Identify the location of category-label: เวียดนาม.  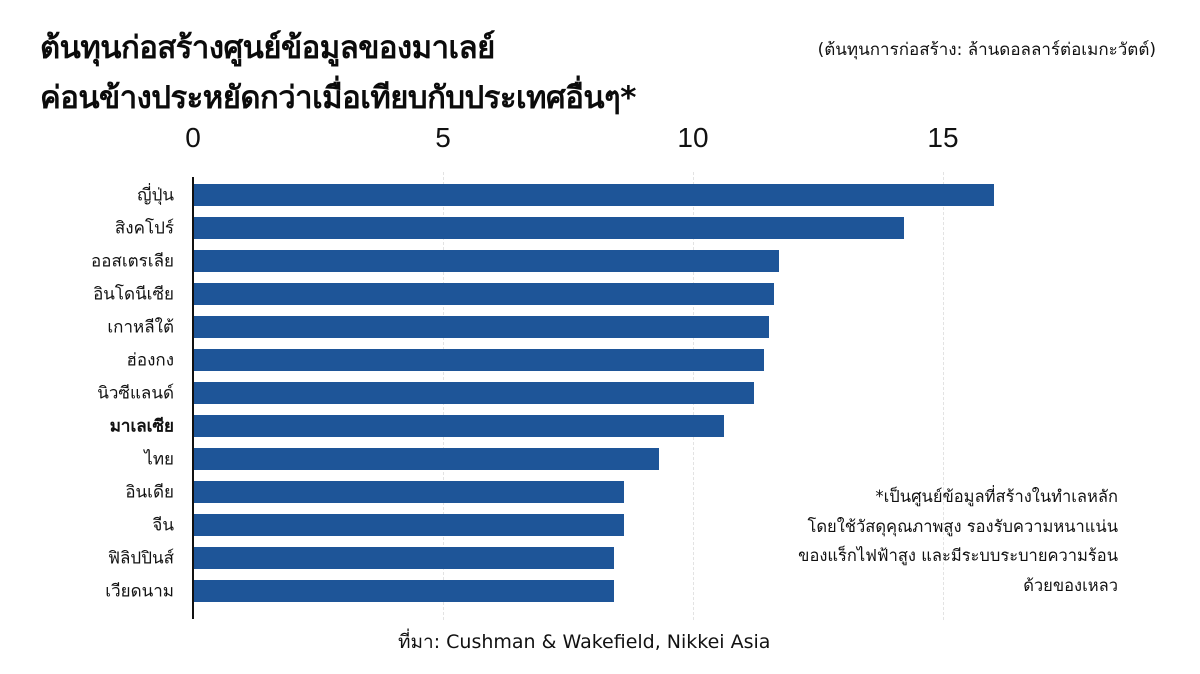
(139, 591).